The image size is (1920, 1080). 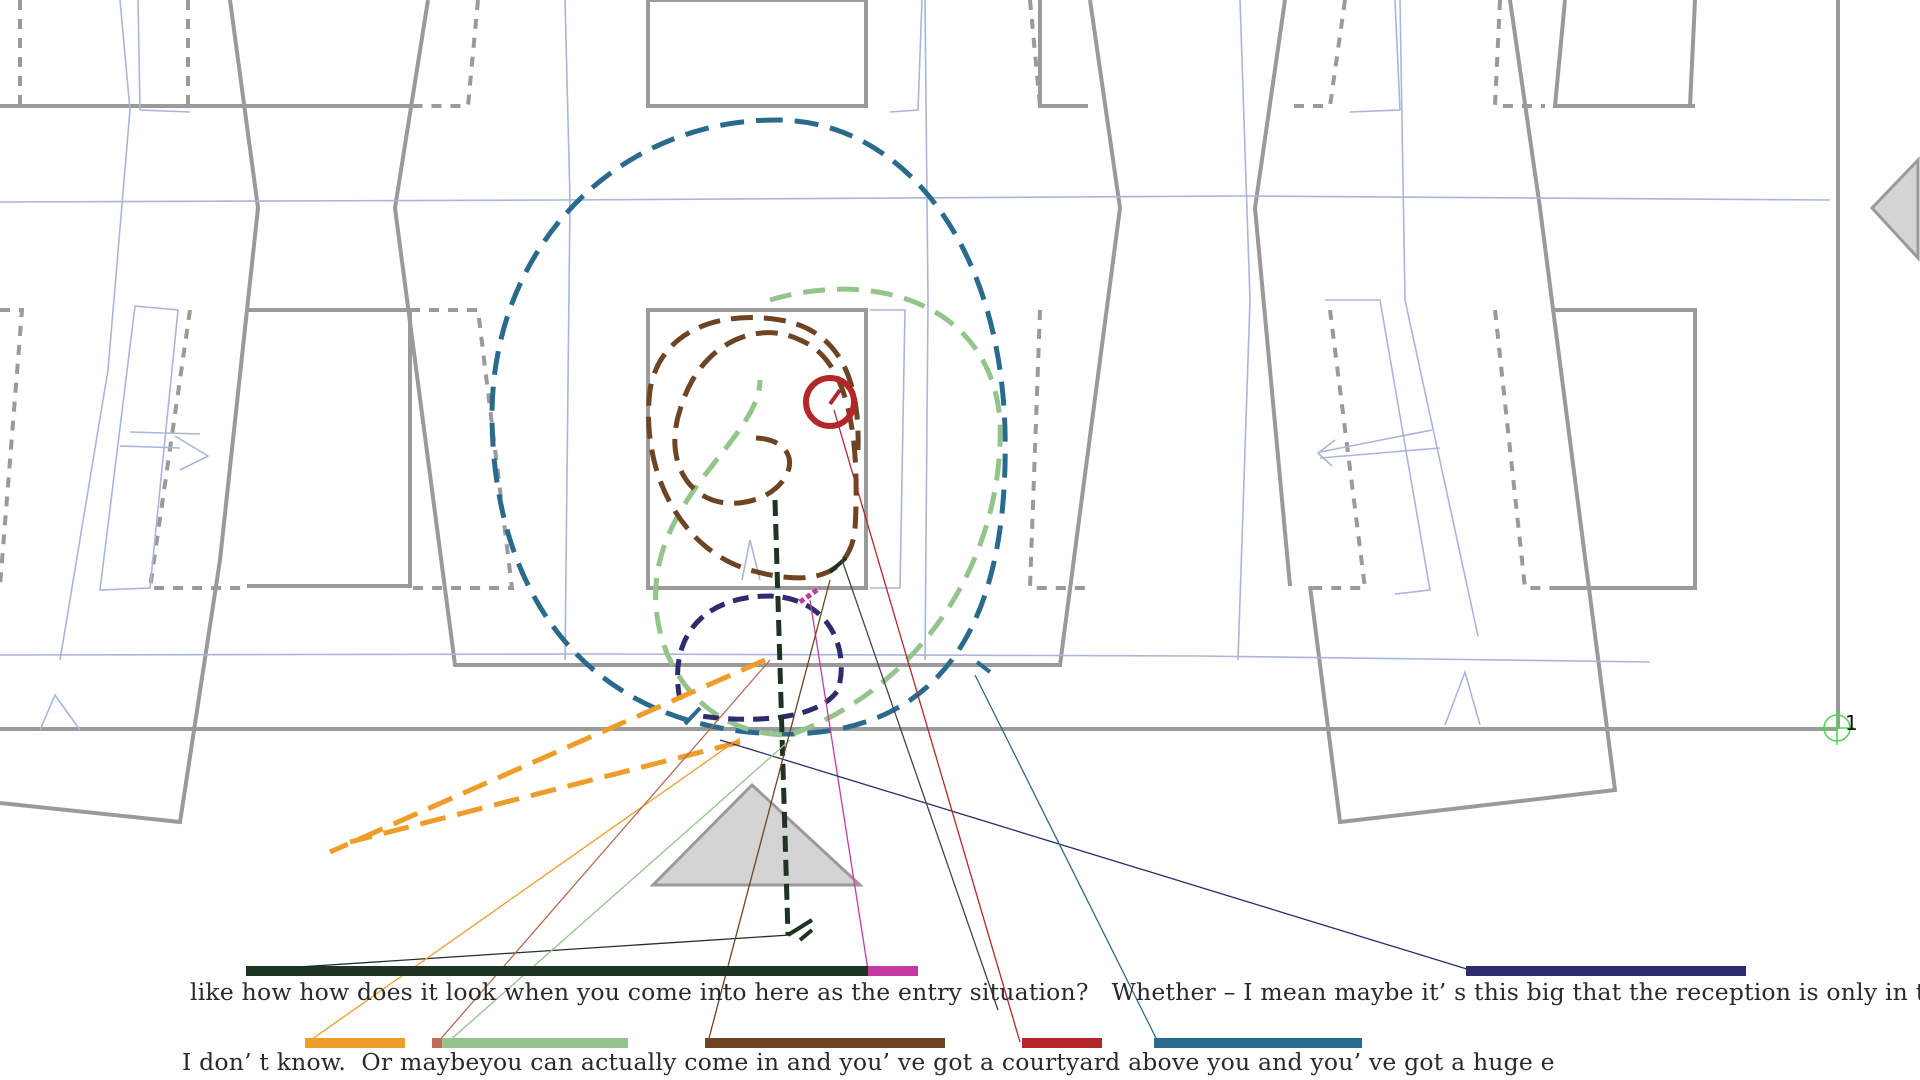 I want to click on gesture-green-loop, so click(x=828, y=512).